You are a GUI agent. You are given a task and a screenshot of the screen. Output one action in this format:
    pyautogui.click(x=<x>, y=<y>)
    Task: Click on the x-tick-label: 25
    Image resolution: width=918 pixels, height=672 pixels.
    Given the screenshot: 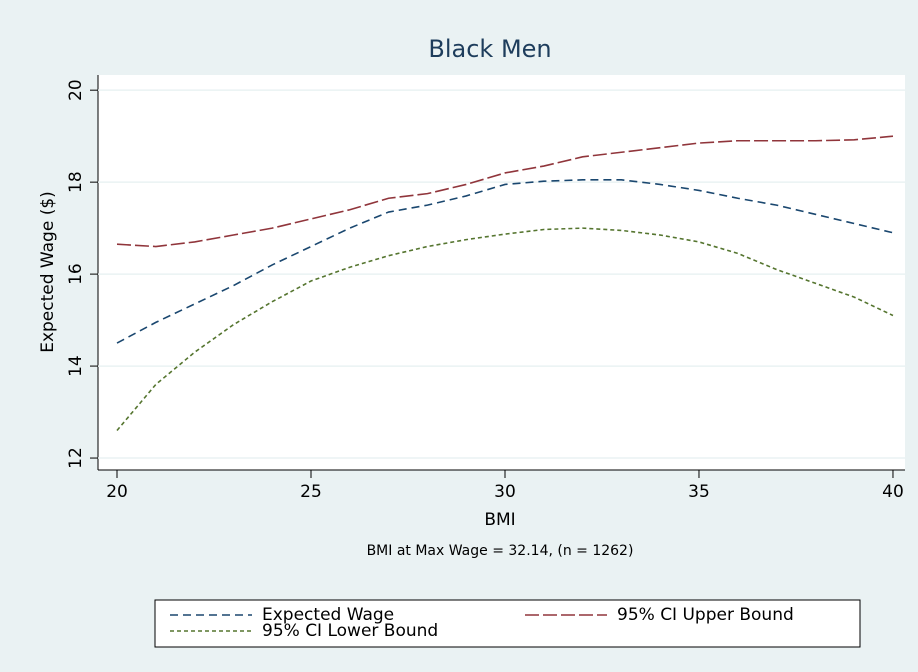 What is the action you would take?
    pyautogui.click(x=311, y=492)
    